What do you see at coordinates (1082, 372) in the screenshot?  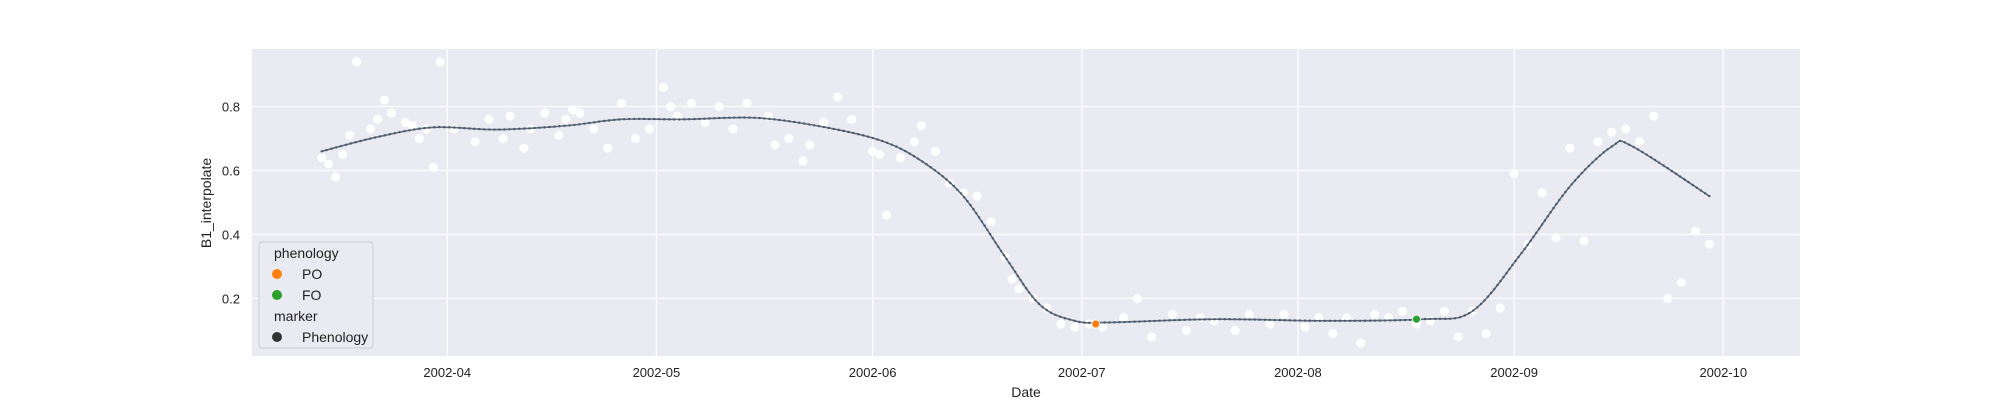 I see `x-tick-label: 2002-07` at bounding box center [1082, 372].